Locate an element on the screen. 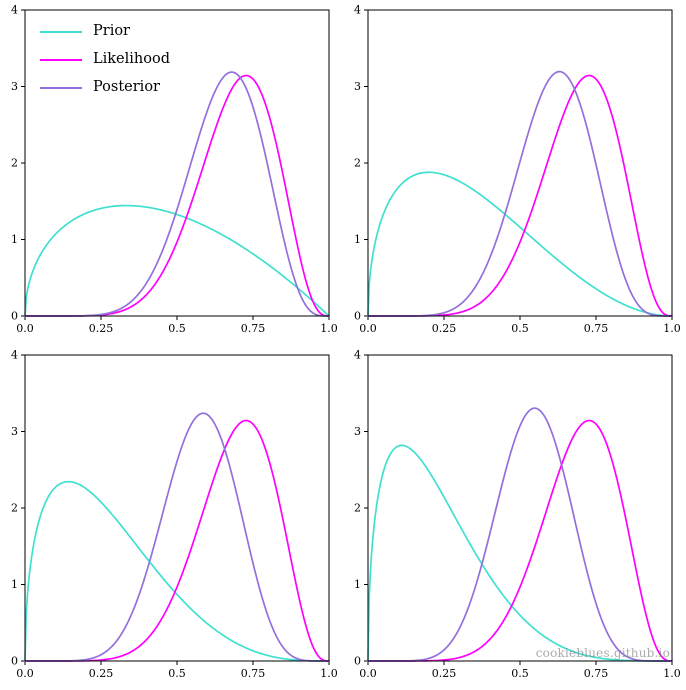 The image size is (686, 690). legend-label: Likelihood is located at coordinates (131, 59).